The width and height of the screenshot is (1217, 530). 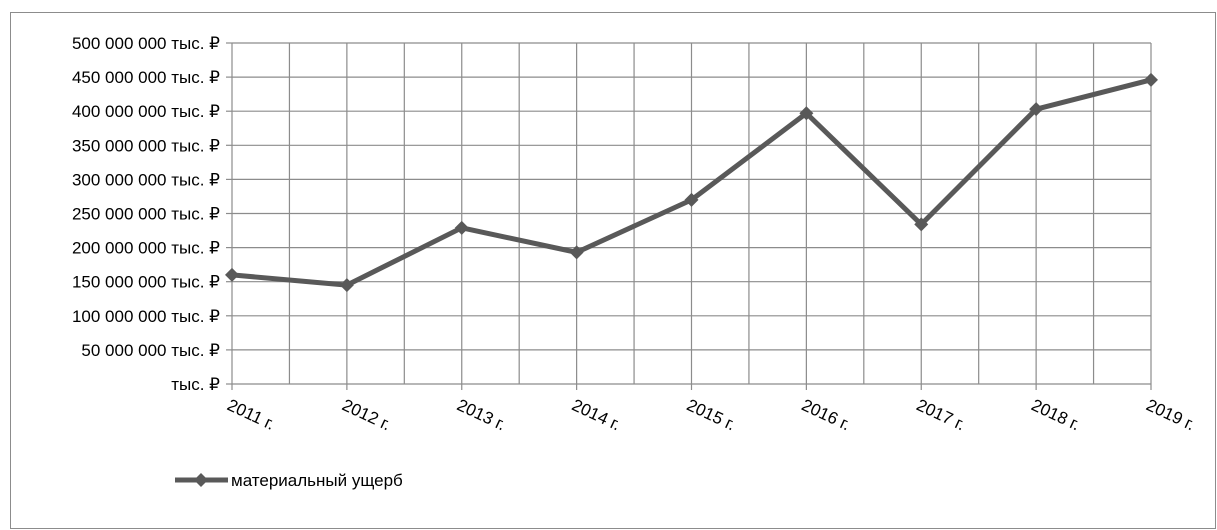 What do you see at coordinates (1055, 414) in the screenshot?
I see `x-tick-label: 2018 г.` at bounding box center [1055, 414].